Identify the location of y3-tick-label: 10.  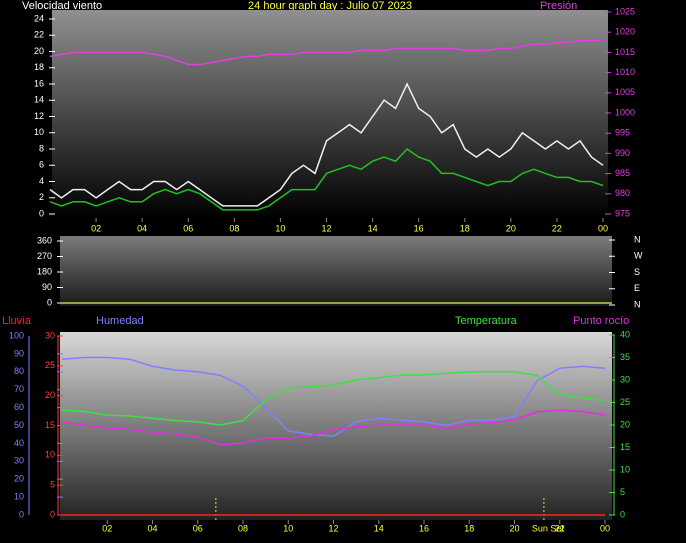
(50, 455).